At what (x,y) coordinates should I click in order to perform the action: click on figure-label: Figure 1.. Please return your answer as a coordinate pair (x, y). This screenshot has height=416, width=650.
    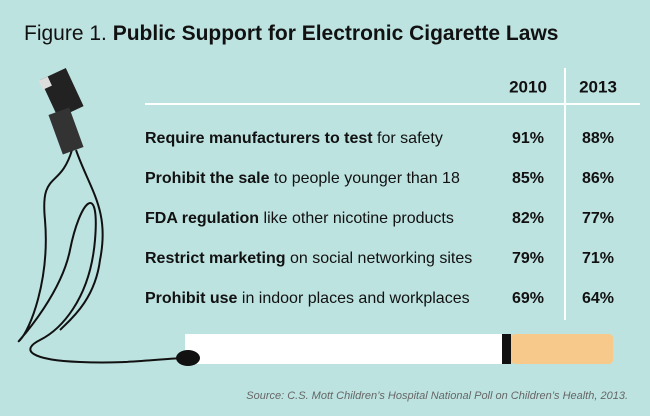
    Looking at the image, I should click on (65, 33).